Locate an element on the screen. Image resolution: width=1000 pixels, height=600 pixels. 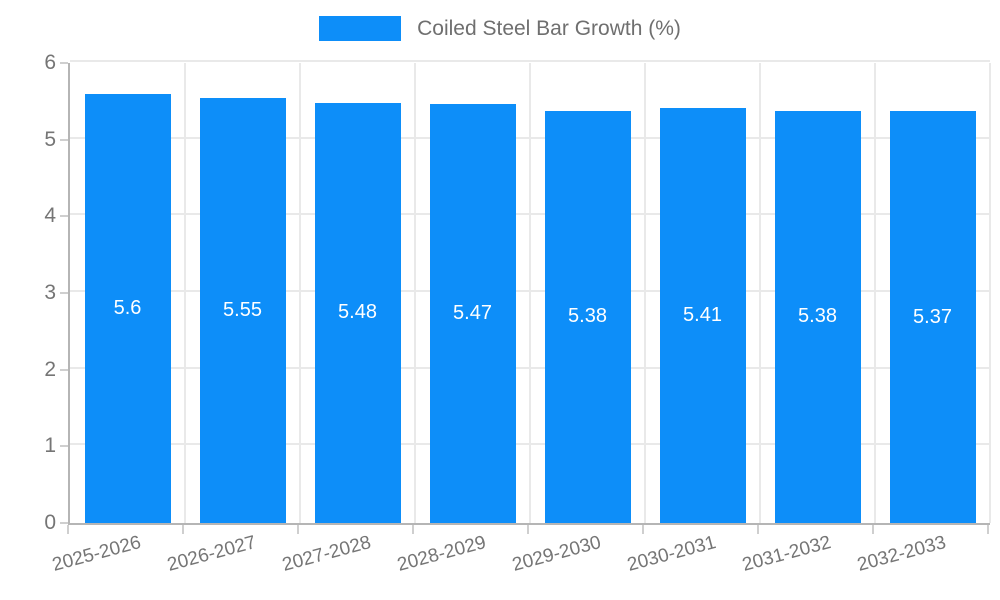
bar-2027-2028: 5.48 is located at coordinates (357, 312).